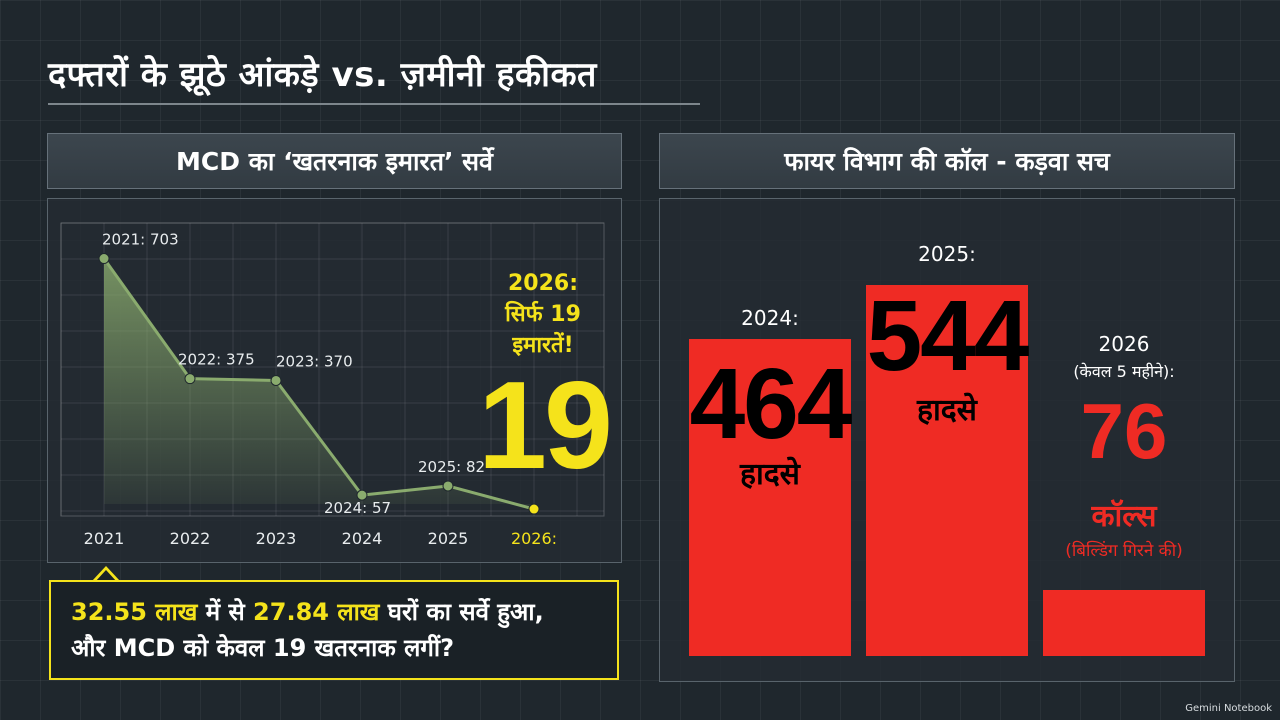  What do you see at coordinates (1124, 431) in the screenshot?
I see `bar-2026-value: 76` at bounding box center [1124, 431].